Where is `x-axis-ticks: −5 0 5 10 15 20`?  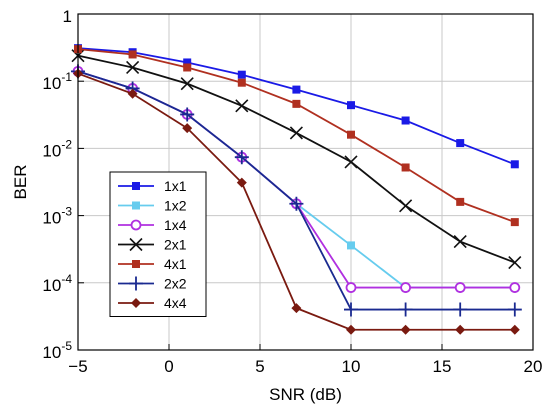
x-axis-ticks: −5 0 5 10 15 20 is located at coordinates (305, 360).